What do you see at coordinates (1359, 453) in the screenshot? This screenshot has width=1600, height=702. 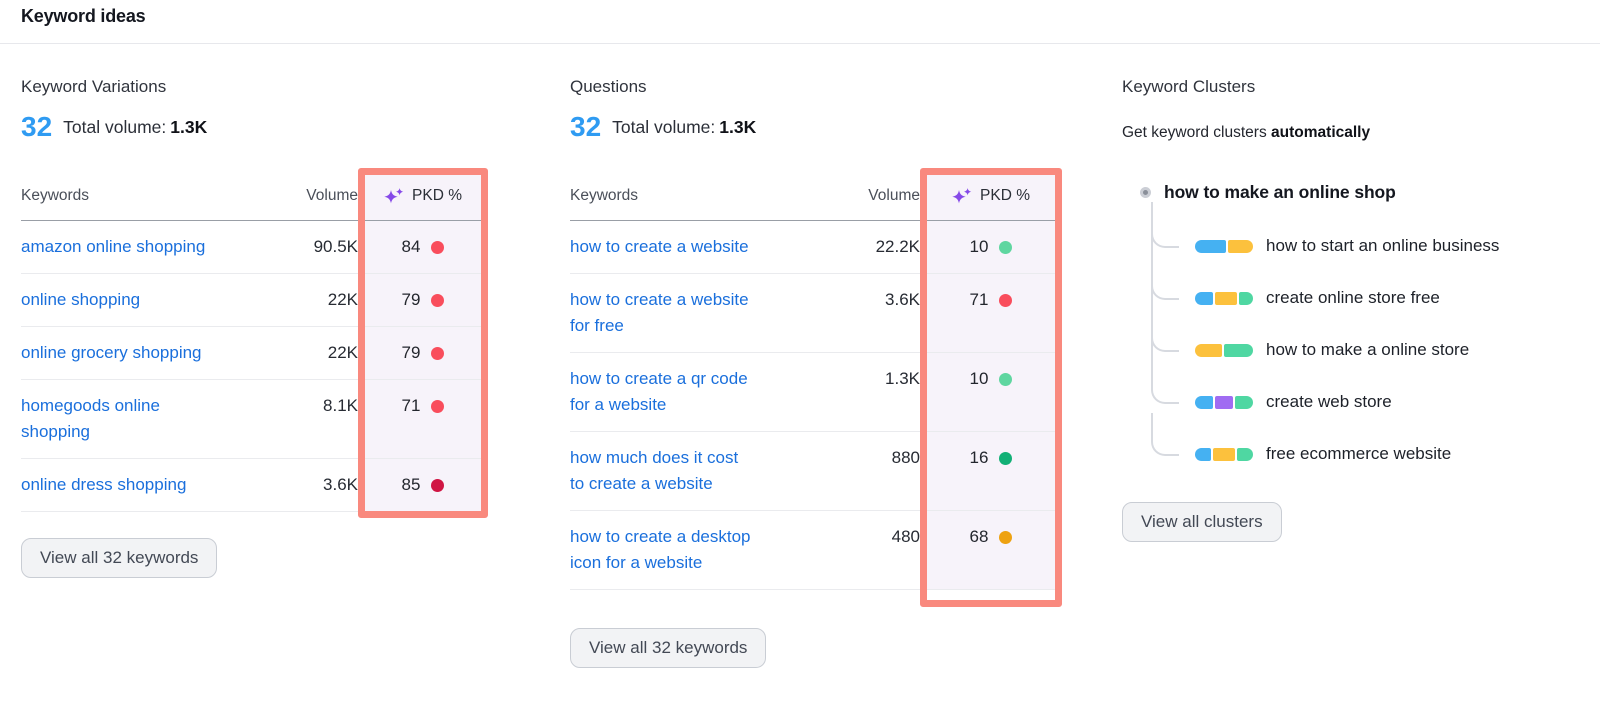 I see `cluster-label: free ecommerce website` at bounding box center [1359, 453].